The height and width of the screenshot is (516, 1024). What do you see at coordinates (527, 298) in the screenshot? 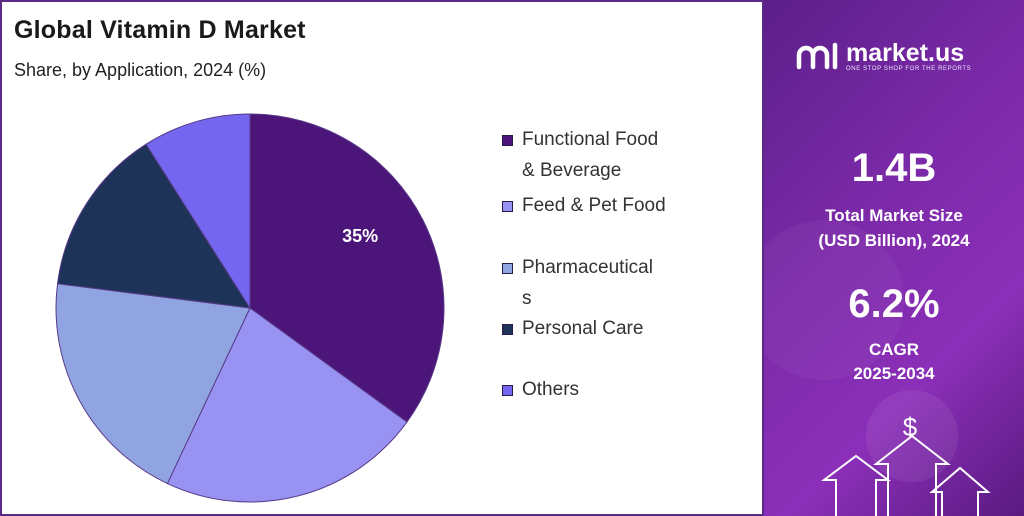
I see `legend-label-cont: s` at bounding box center [527, 298].